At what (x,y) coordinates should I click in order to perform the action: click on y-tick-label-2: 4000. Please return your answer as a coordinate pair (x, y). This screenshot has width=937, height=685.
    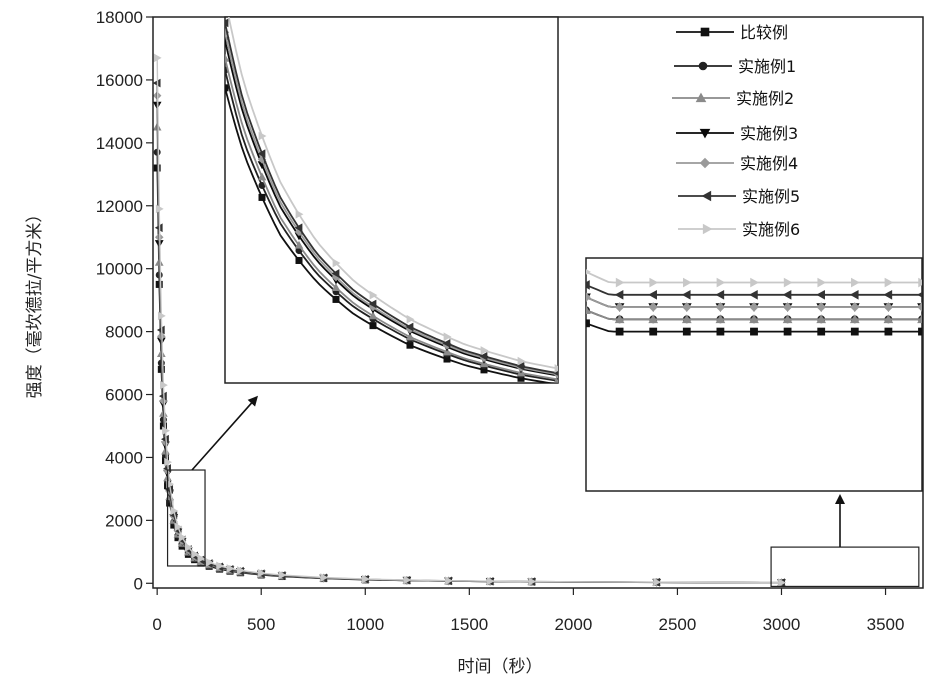
    Looking at the image, I should click on (124, 457).